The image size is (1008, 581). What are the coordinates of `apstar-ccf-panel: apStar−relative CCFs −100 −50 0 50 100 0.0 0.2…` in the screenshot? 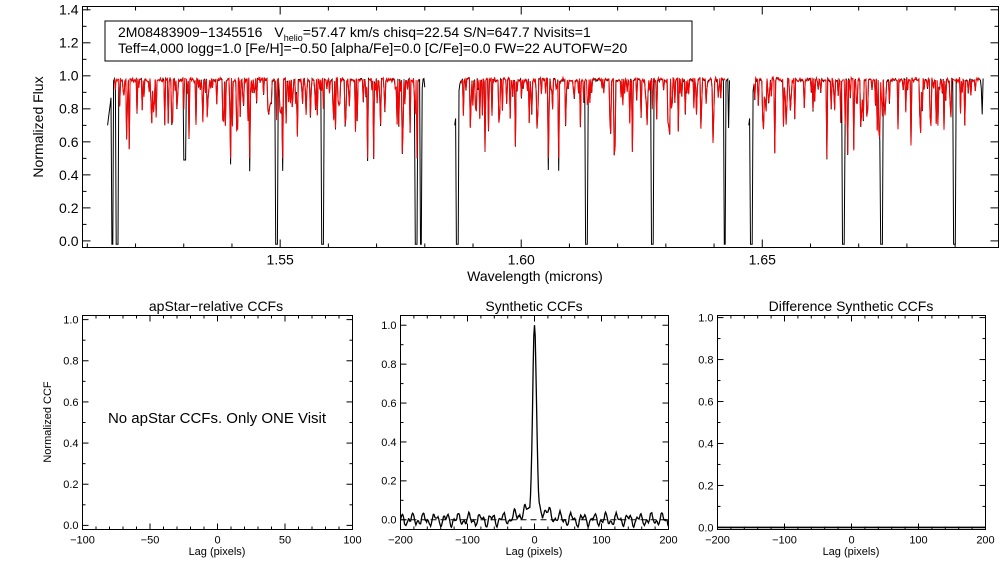 It's located at (202, 428).